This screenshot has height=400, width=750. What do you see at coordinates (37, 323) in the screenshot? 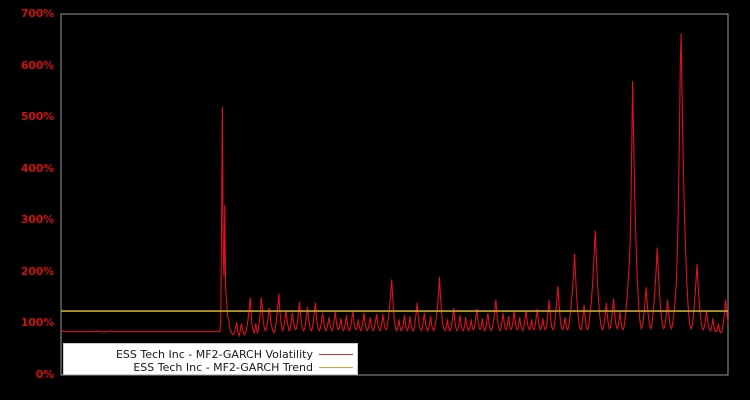
I see `y-axis-tick-100pct: 100%` at bounding box center [37, 323].